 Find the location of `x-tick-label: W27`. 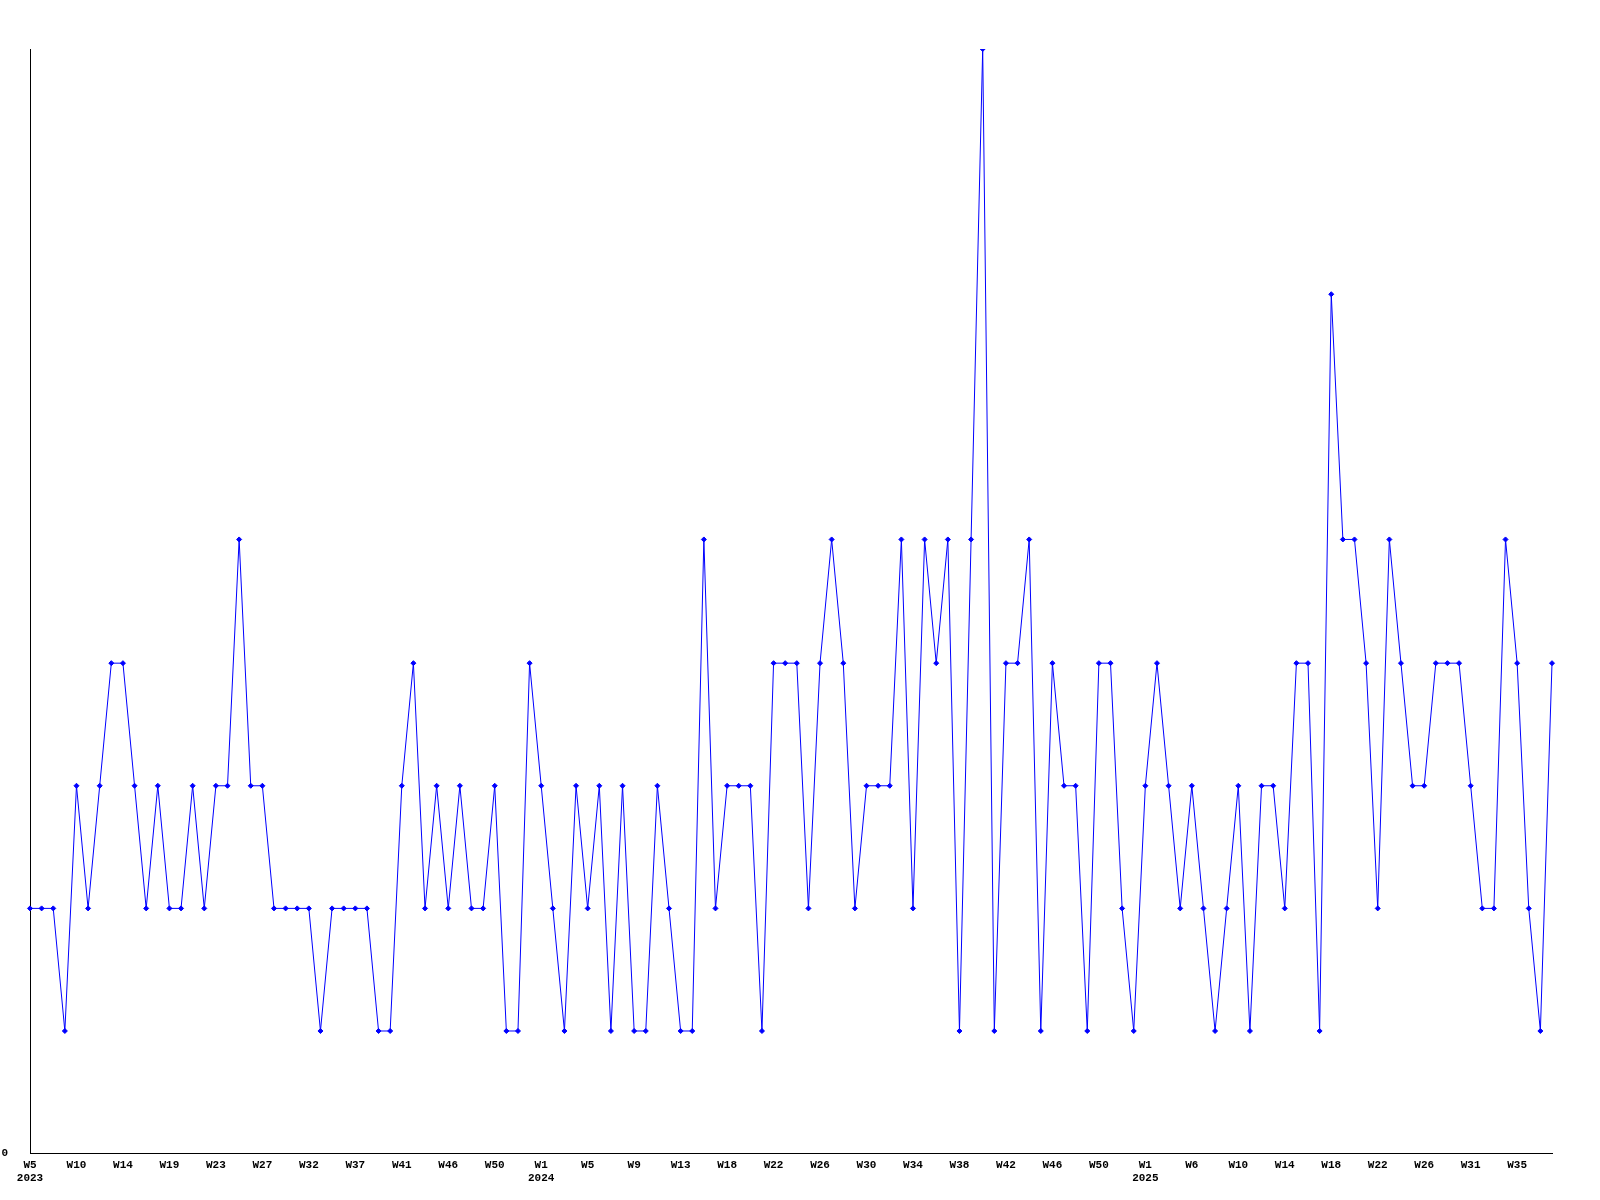

x-tick-label: W27 is located at coordinates (262, 1164).